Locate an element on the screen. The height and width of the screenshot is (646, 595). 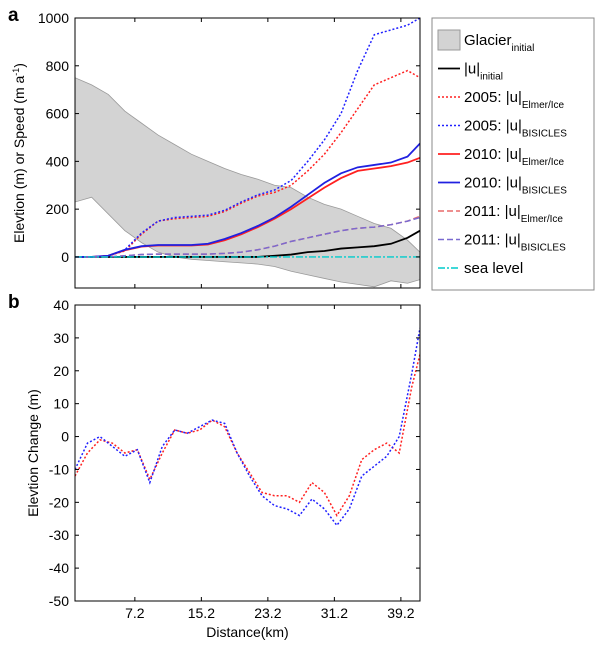
legend-label: Glacierinitial is located at coordinates (499, 43).